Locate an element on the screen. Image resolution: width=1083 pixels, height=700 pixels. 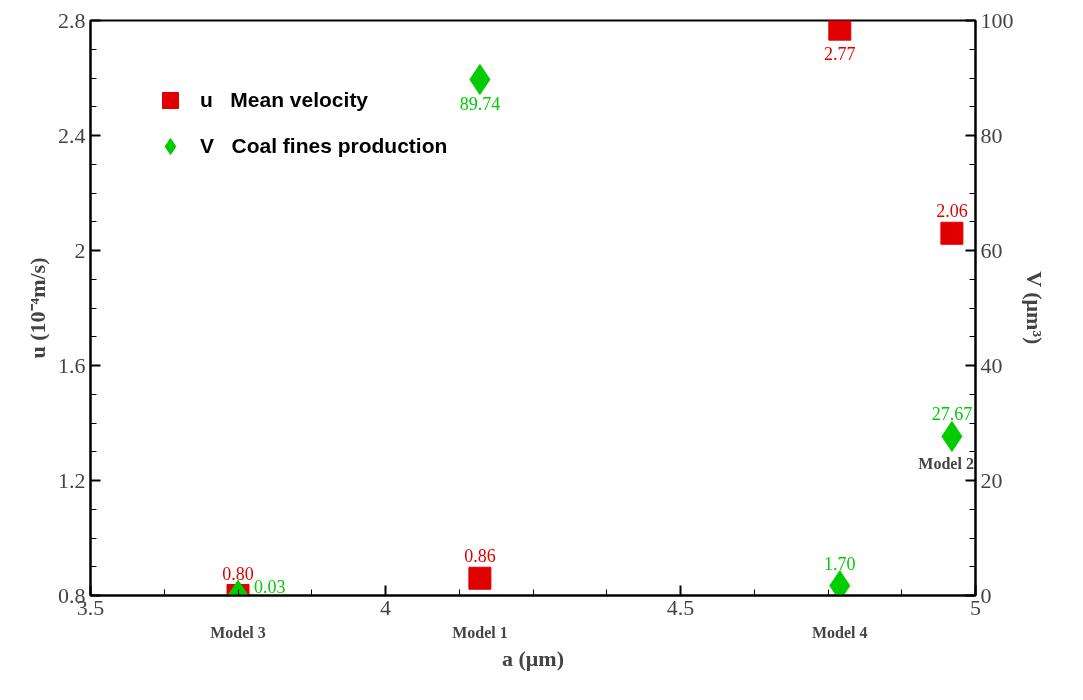
y2-tick-label: 60 is located at coordinates (991, 250).